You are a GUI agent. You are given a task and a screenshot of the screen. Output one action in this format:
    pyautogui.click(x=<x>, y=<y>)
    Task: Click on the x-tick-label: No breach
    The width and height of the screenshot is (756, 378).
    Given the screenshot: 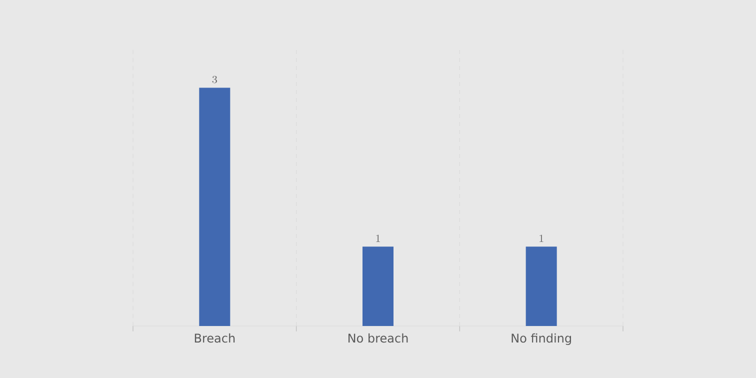 What is the action you would take?
    pyautogui.click(x=378, y=338)
    